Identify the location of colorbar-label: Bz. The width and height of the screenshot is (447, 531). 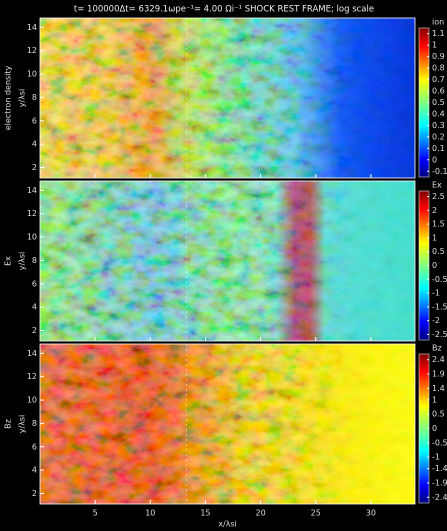
(437, 348).